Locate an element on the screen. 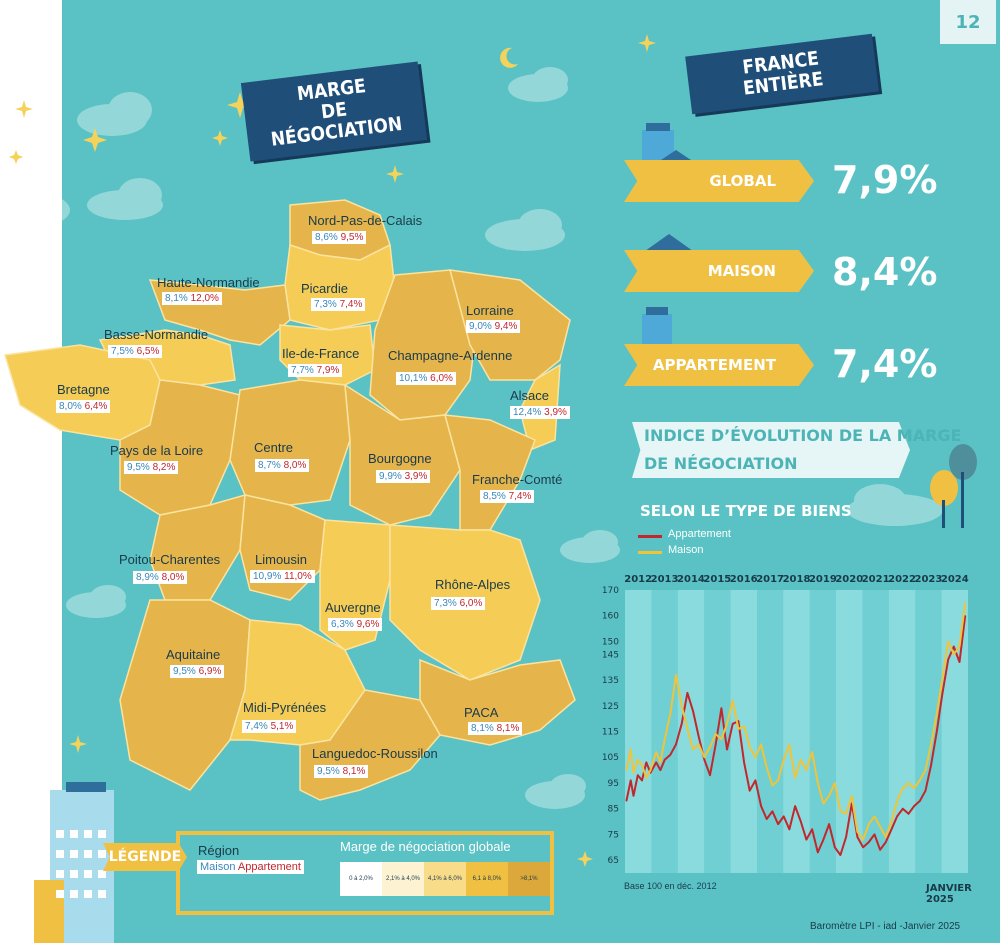  region-name: Poitou-Charentes is located at coordinates (170, 559).